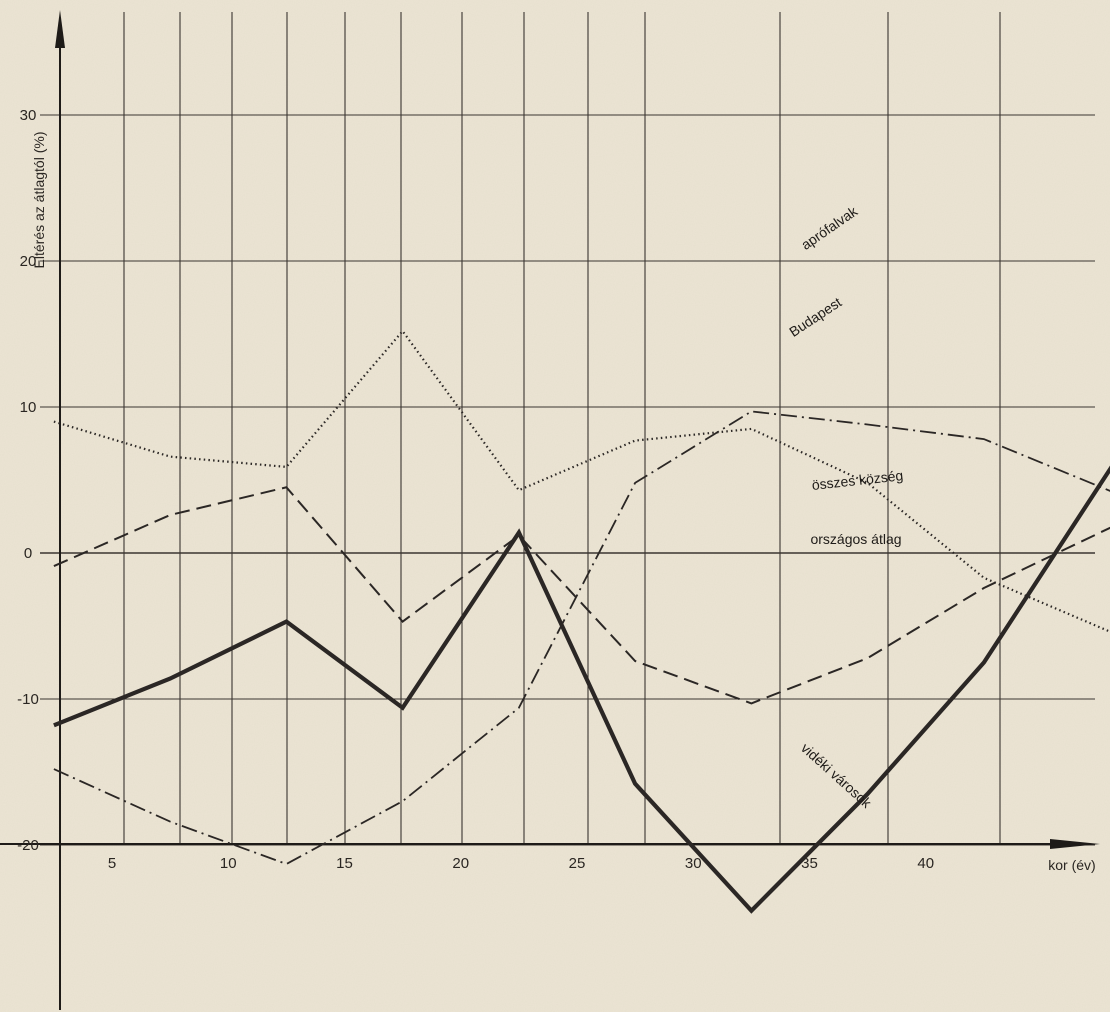 This screenshot has width=1110, height=1012. Describe the element at coordinates (228, 863) in the screenshot. I see `x-tick-label: 10` at that location.